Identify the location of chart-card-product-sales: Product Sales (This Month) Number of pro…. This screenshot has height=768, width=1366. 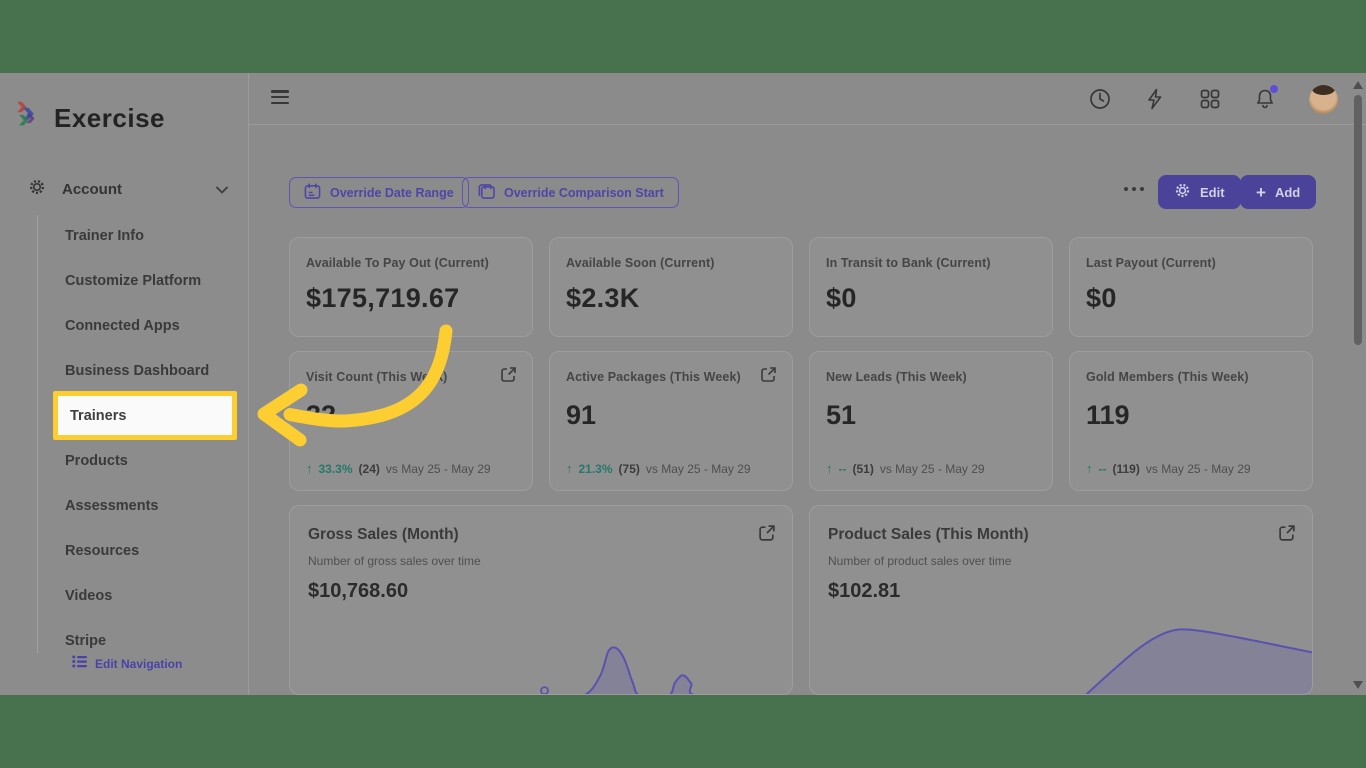
(1061, 600).